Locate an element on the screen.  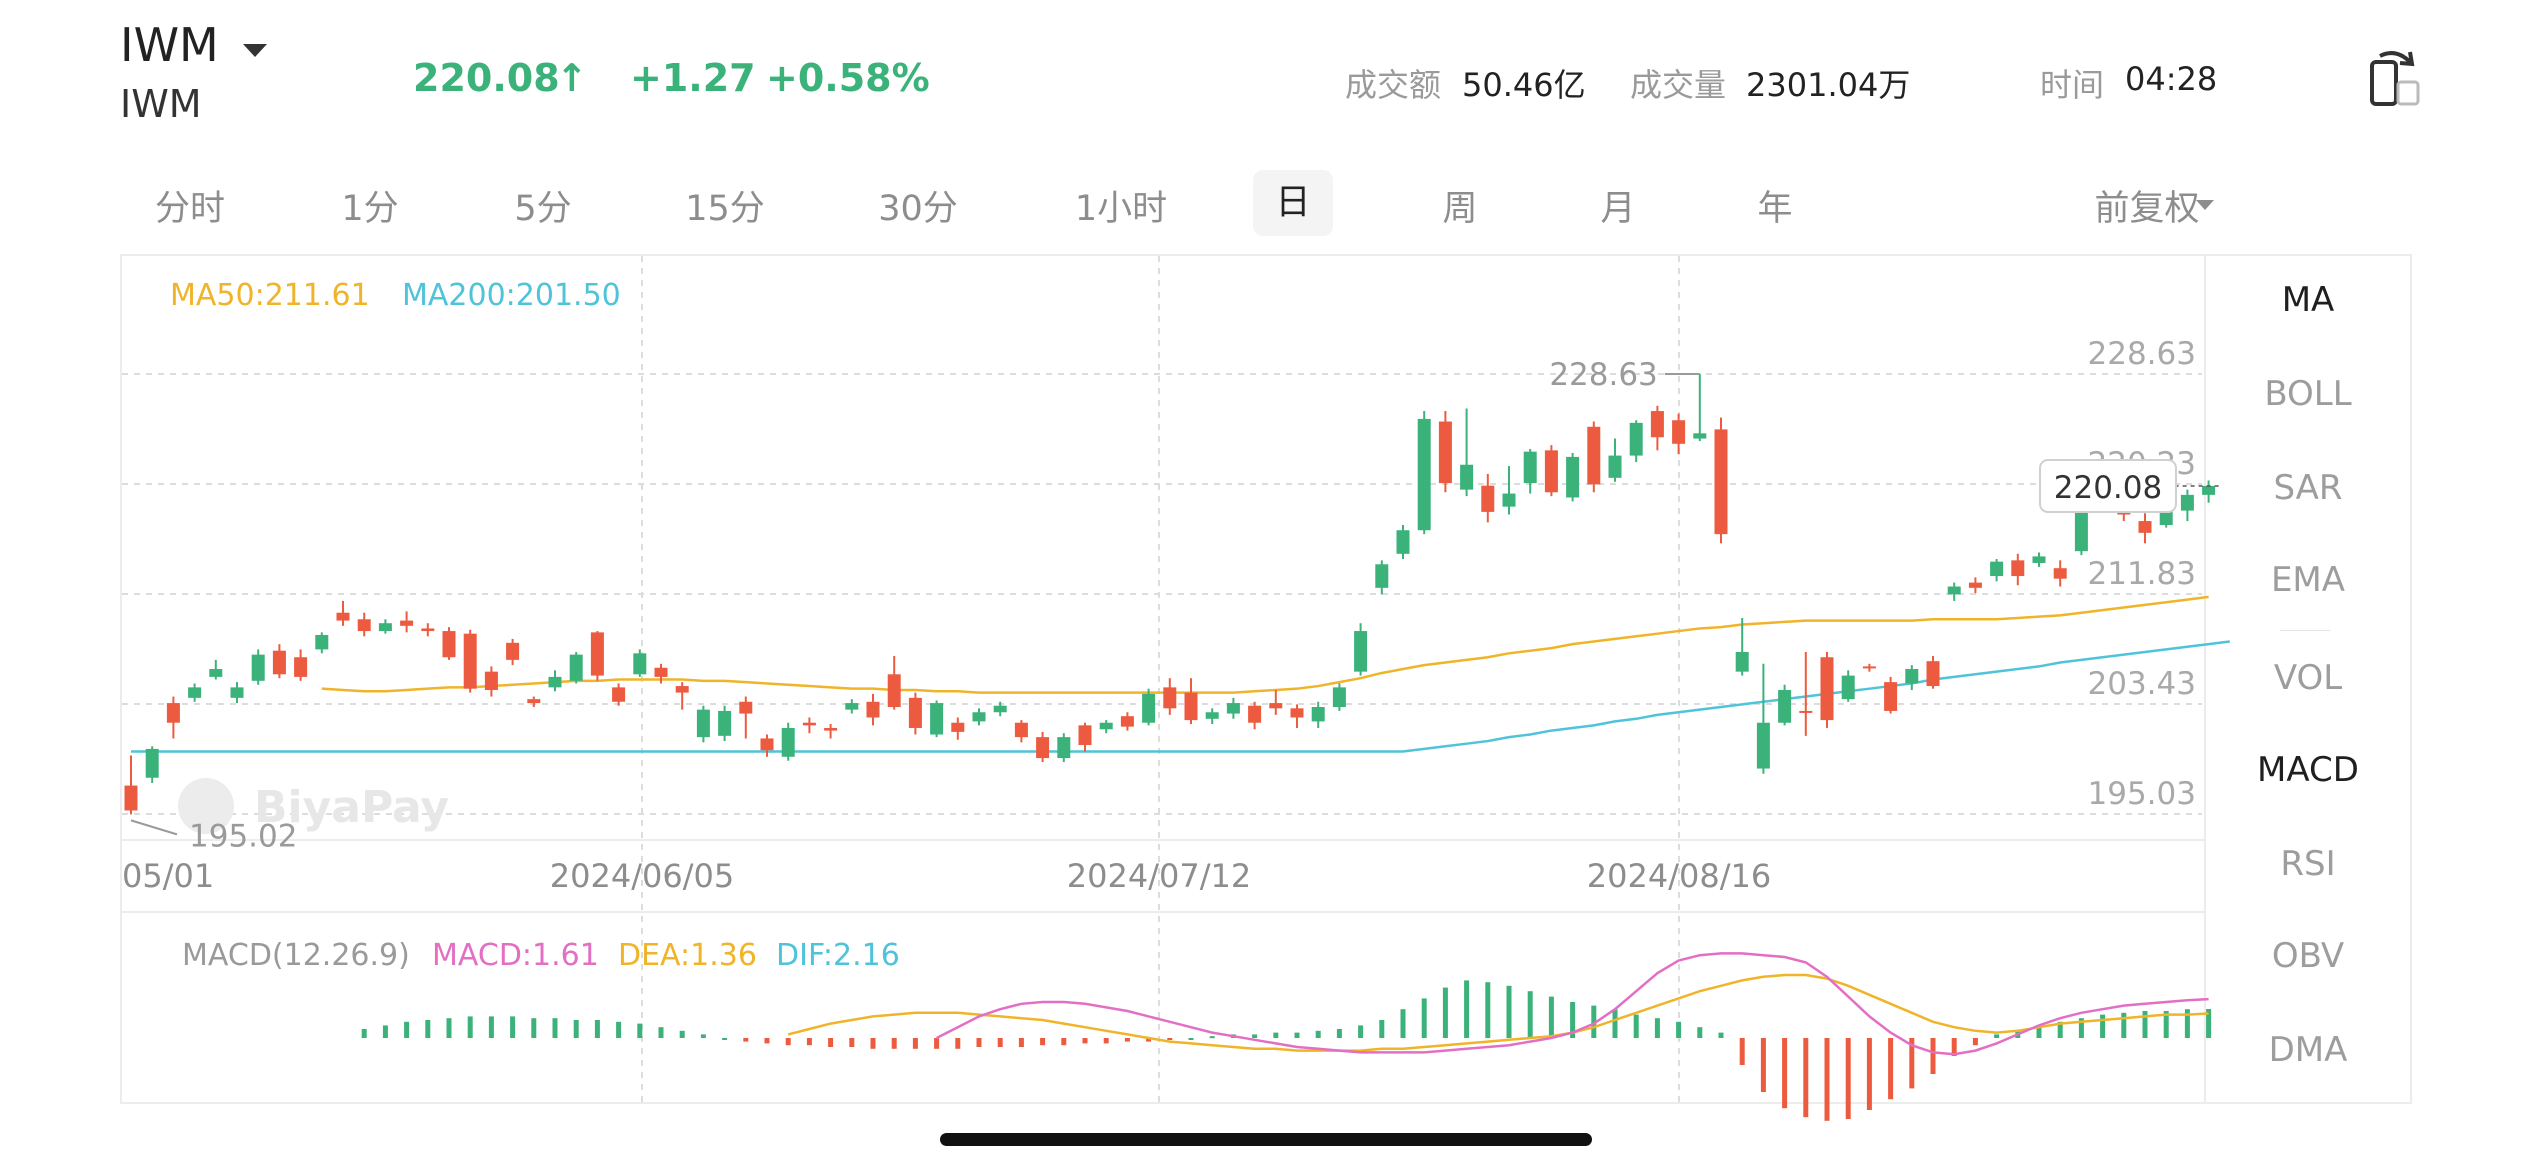
tab-4: 30分 is located at coordinates (918, 209).